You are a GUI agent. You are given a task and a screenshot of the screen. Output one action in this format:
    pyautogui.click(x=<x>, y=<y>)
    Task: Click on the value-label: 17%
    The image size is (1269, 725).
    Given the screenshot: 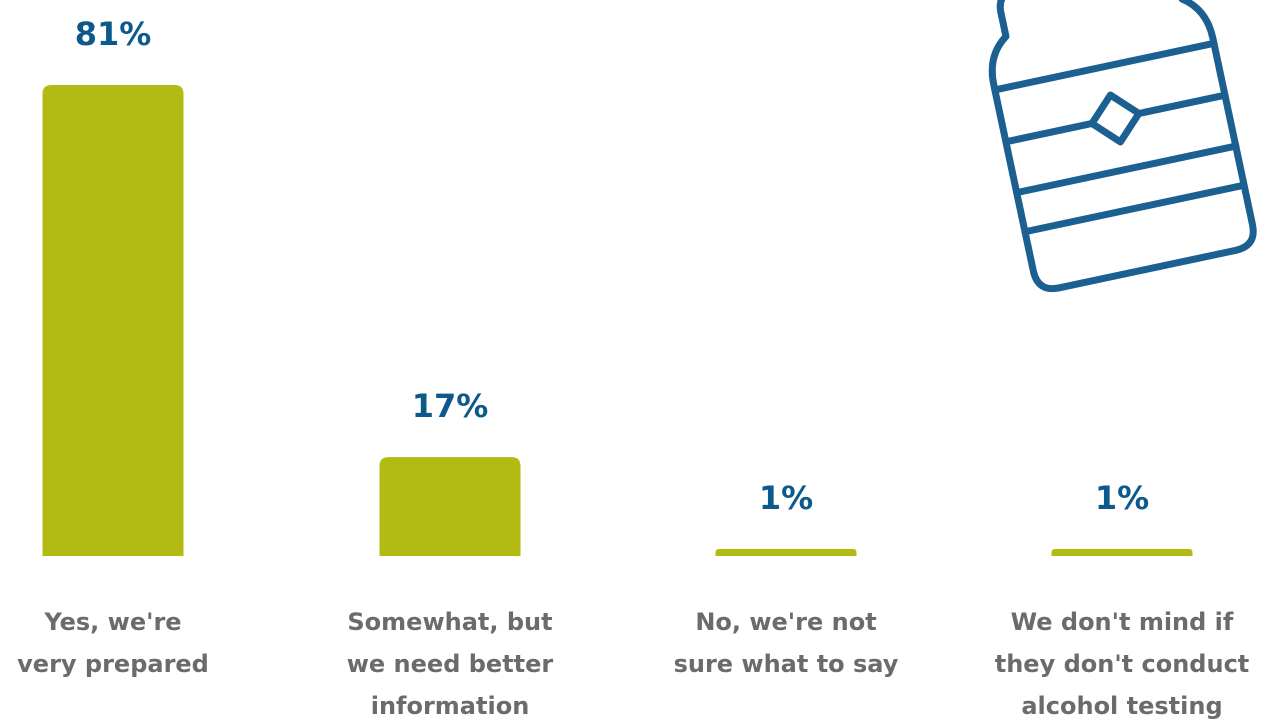 What is the action you would take?
    pyautogui.click(x=450, y=406)
    